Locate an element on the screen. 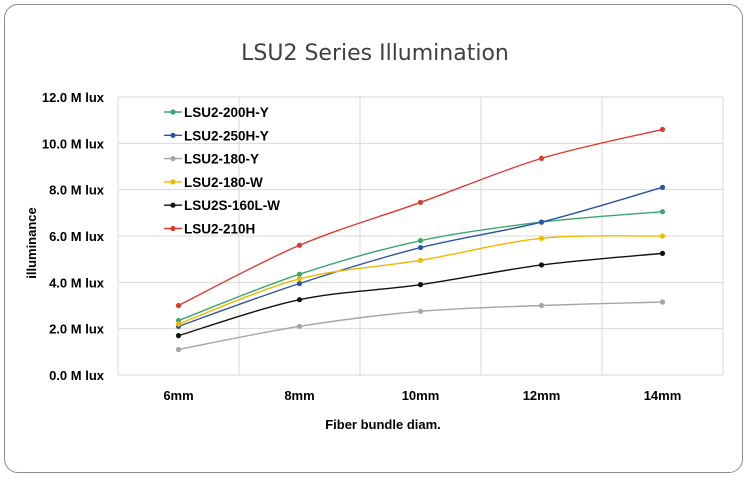 This screenshot has height=502, width=750. y-tick-label: 6.0 M lux is located at coordinates (77, 236).